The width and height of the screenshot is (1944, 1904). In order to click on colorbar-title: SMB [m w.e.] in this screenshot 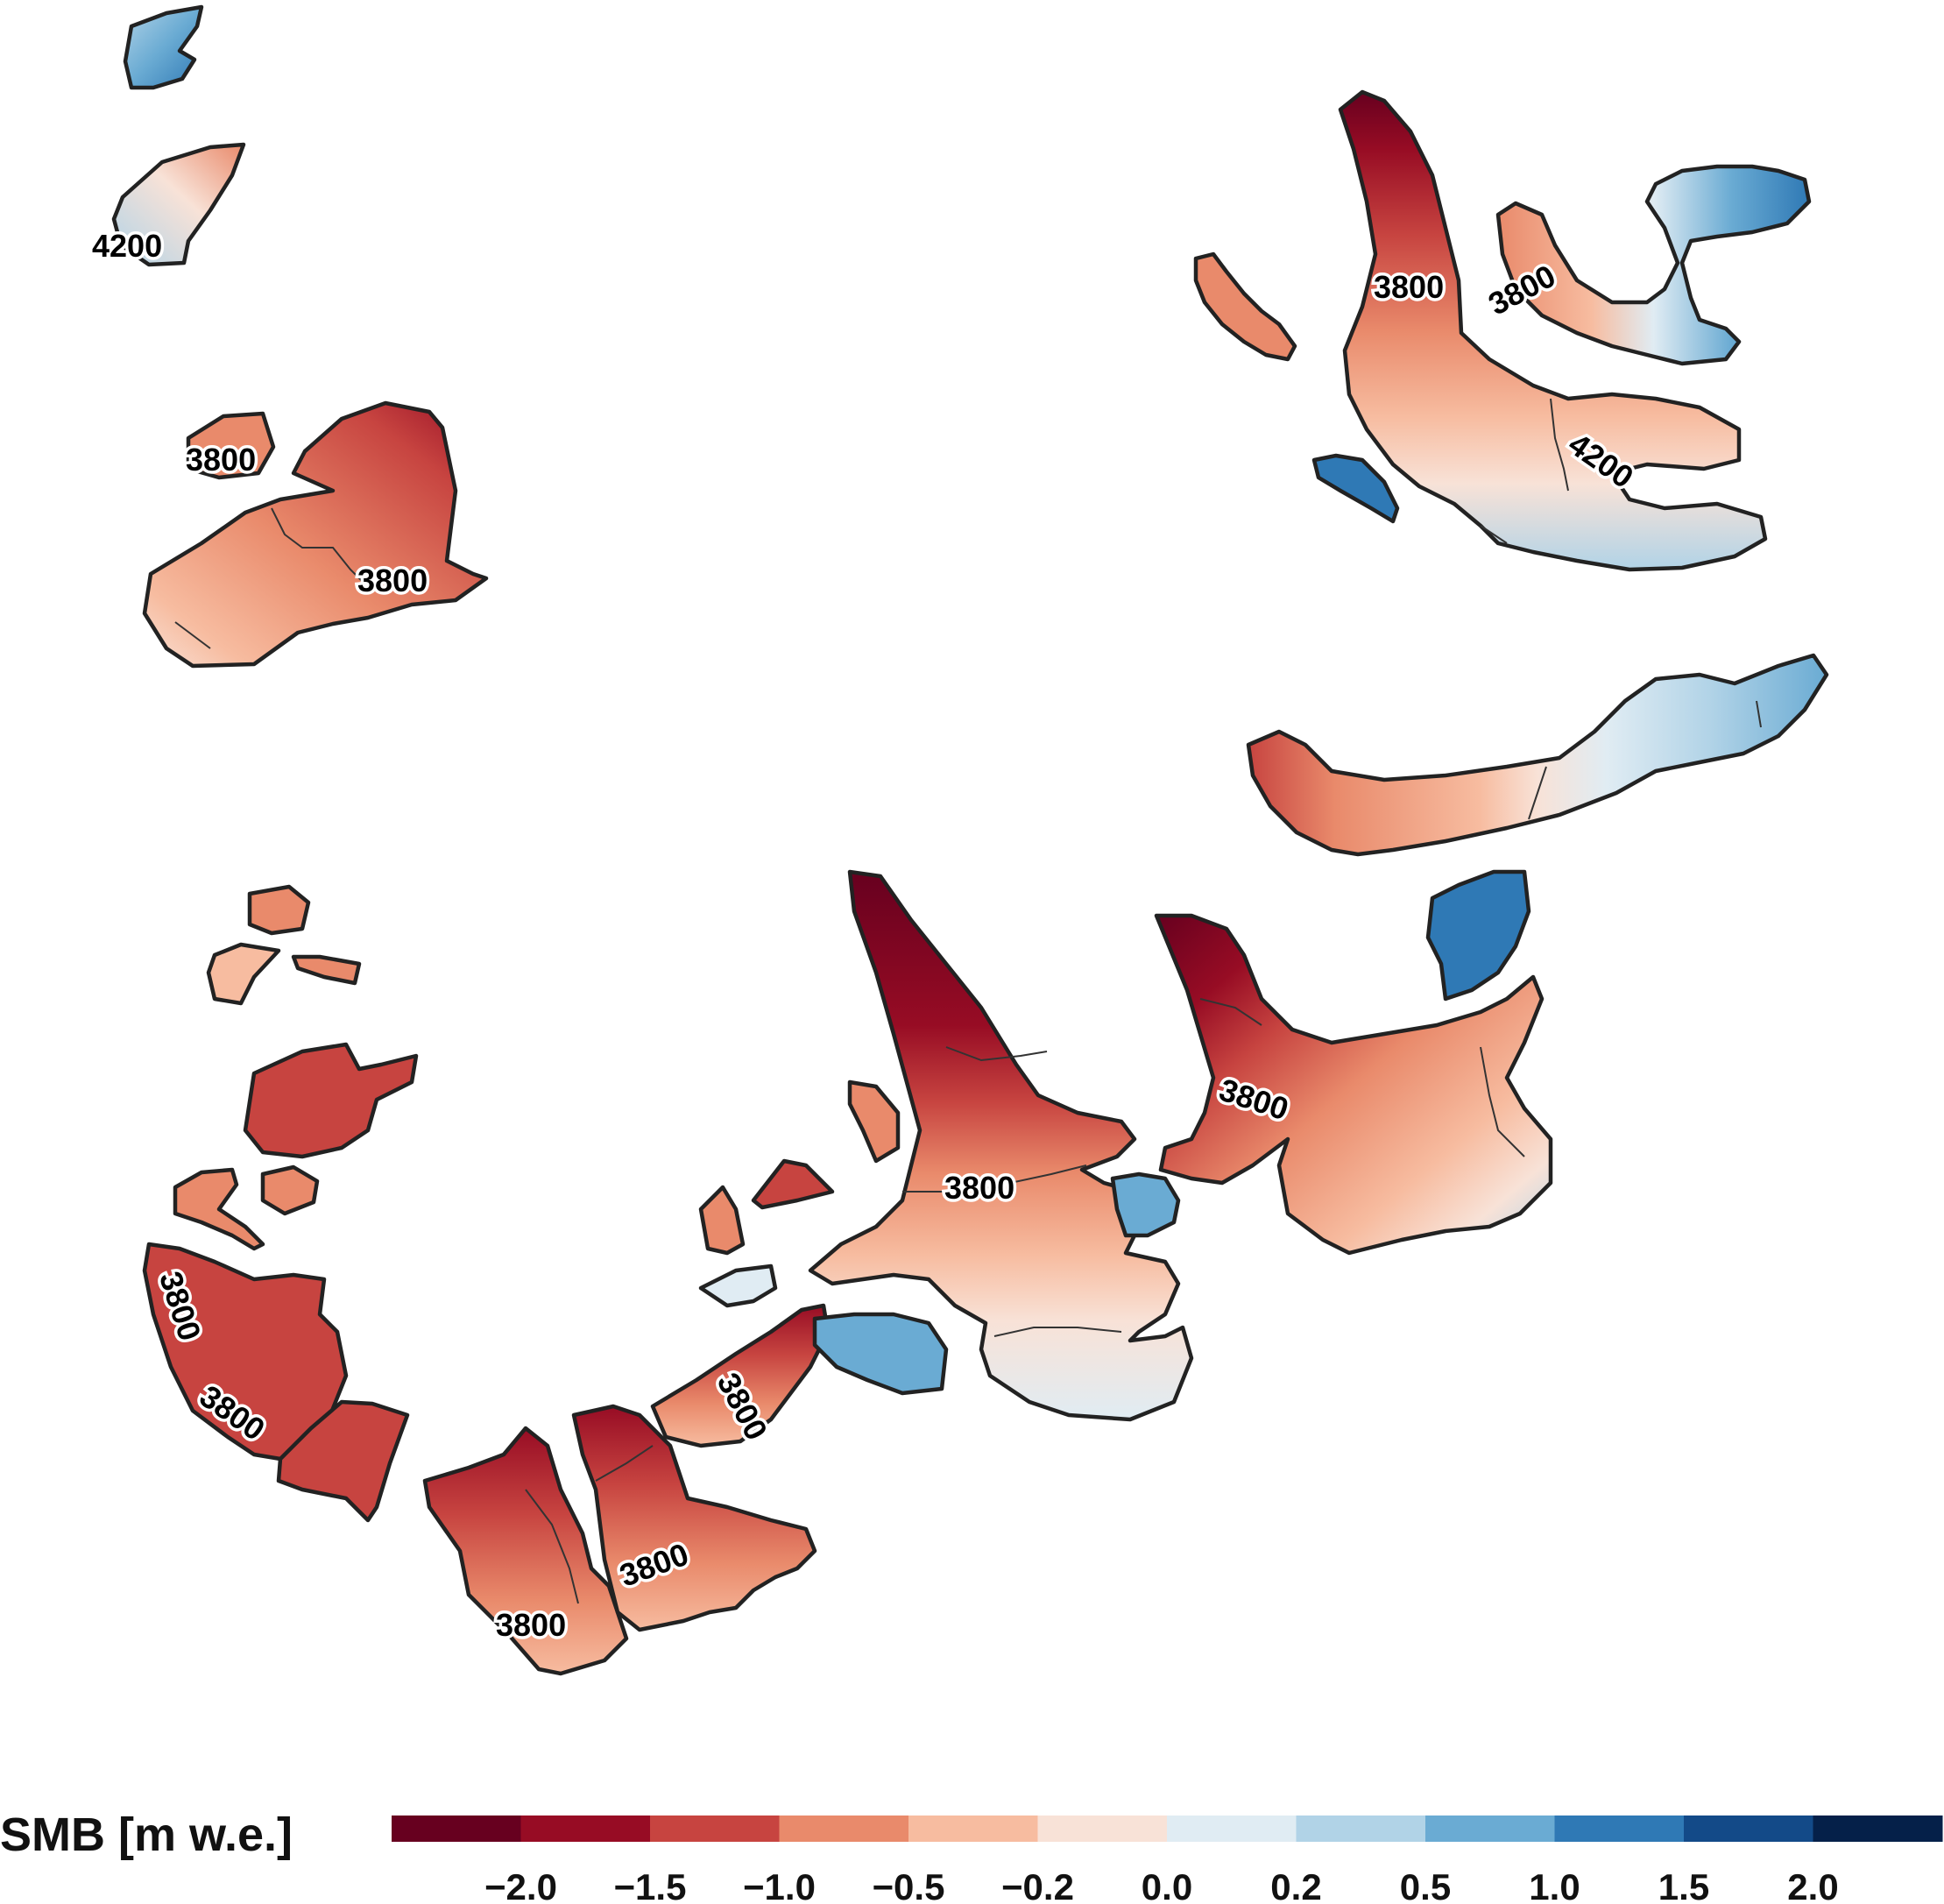, I will do `click(146, 1834)`.